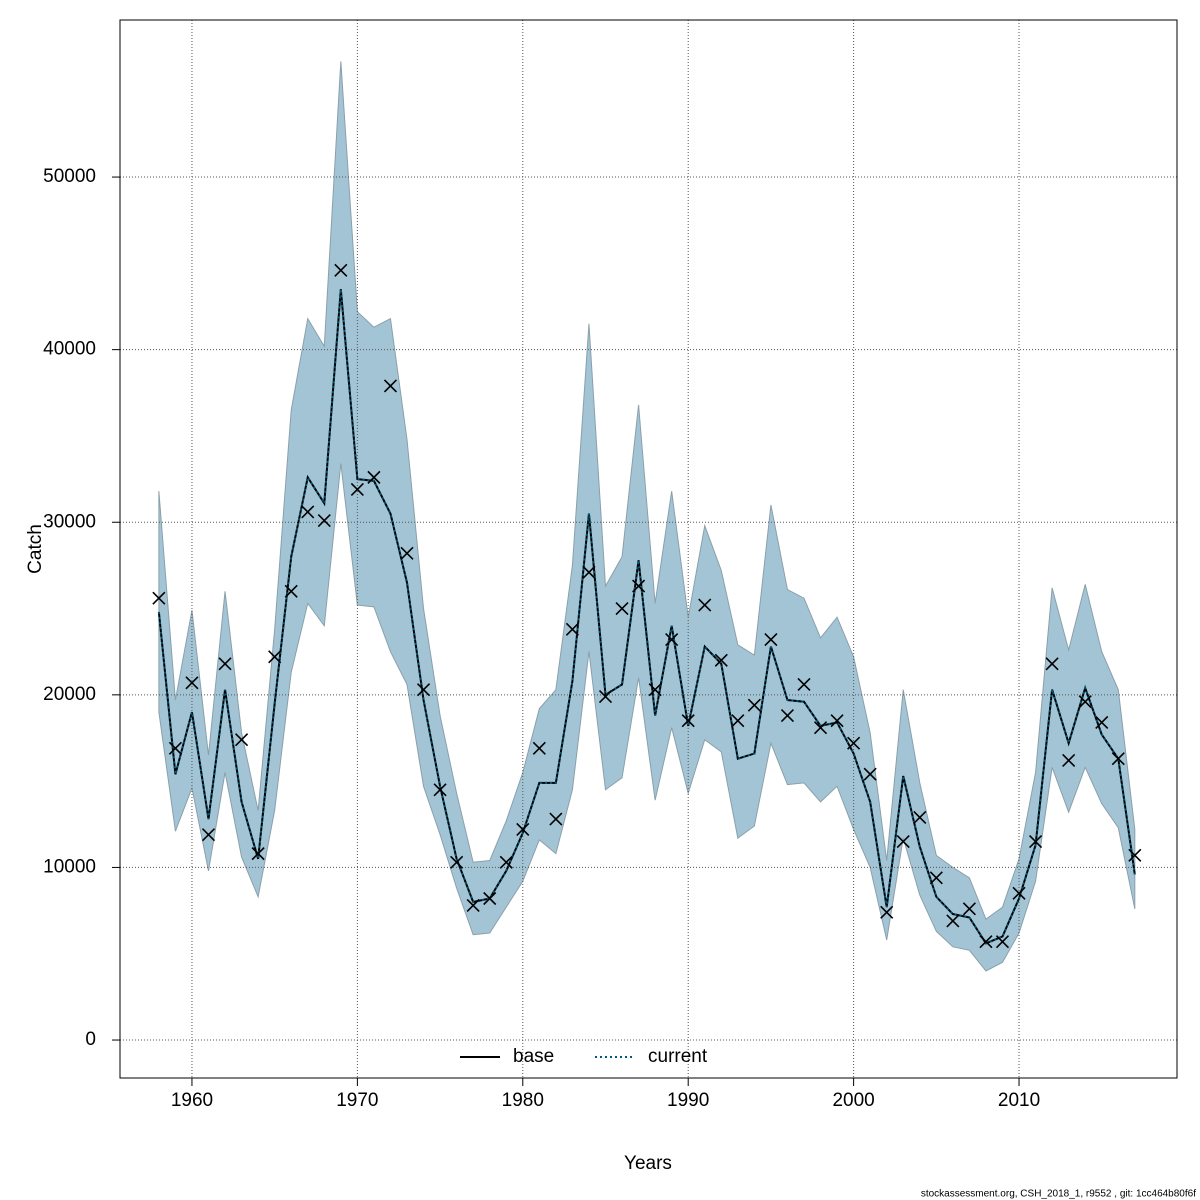  I want to click on x-tick-label: 2000, so click(853, 1100).